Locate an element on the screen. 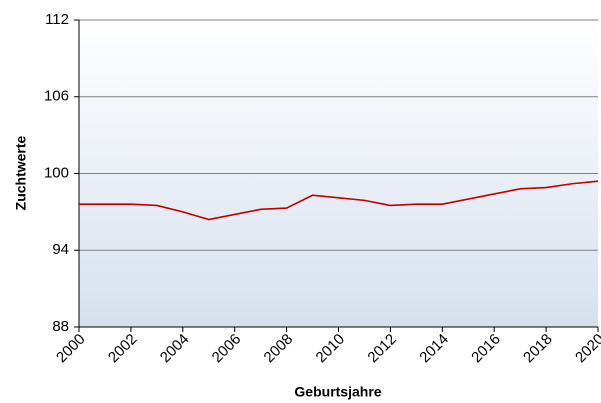 Image resolution: width=601 pixels, height=403 pixels. x-tick-label: 2012 is located at coordinates (382, 349).